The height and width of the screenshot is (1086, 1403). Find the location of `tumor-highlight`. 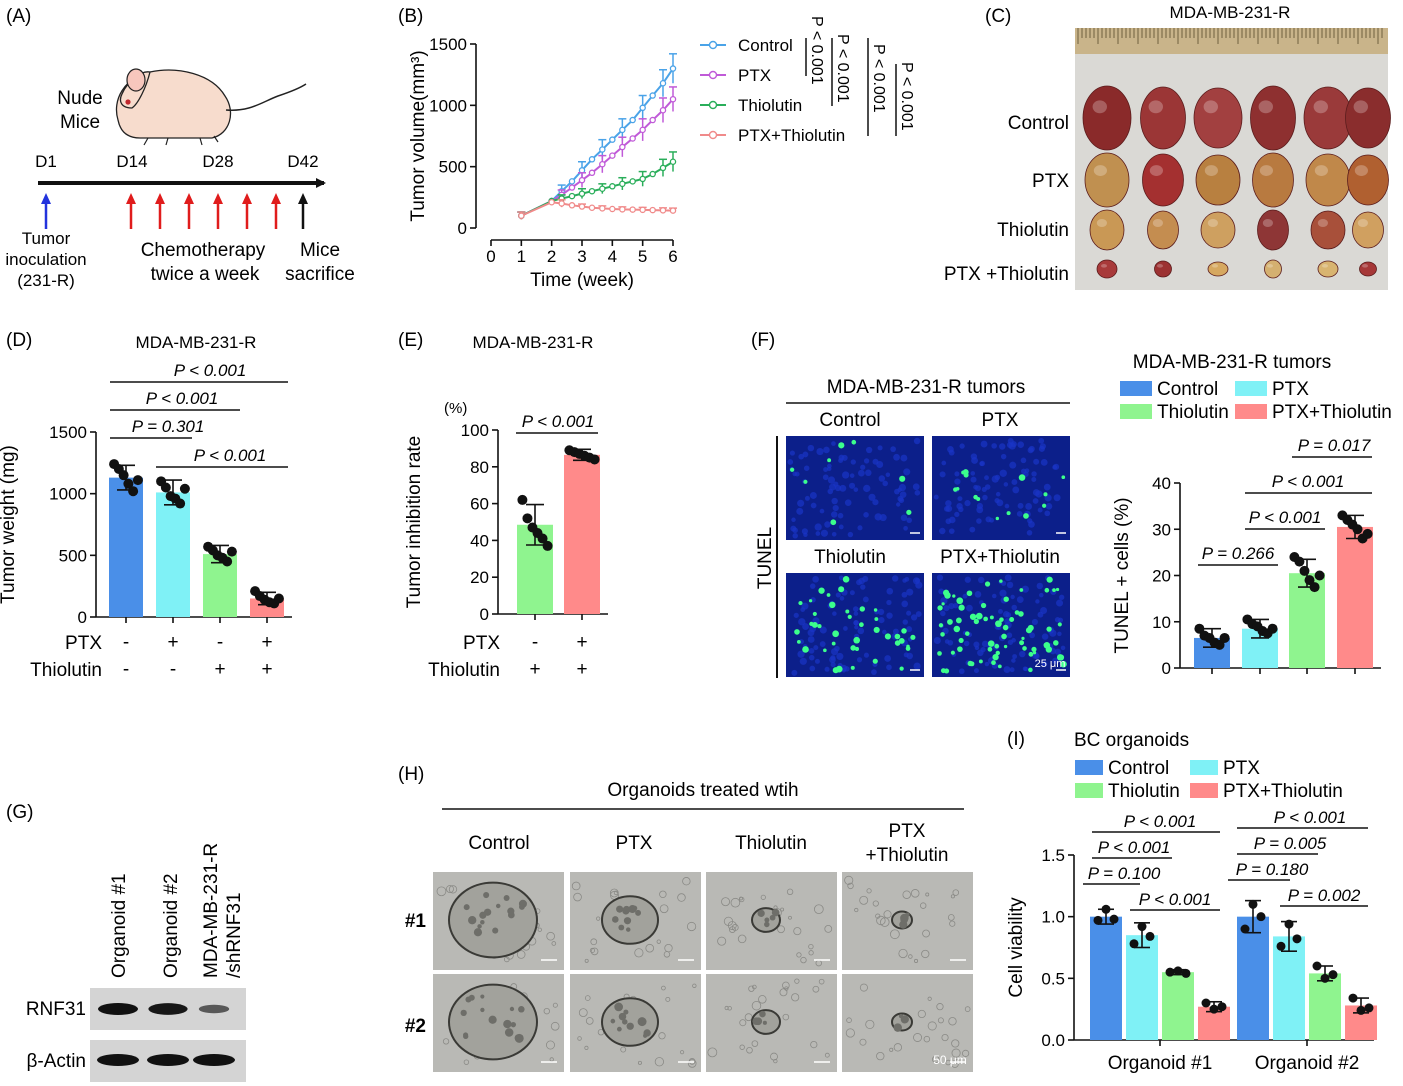

tumor-highlight is located at coordinates (1100, 107).